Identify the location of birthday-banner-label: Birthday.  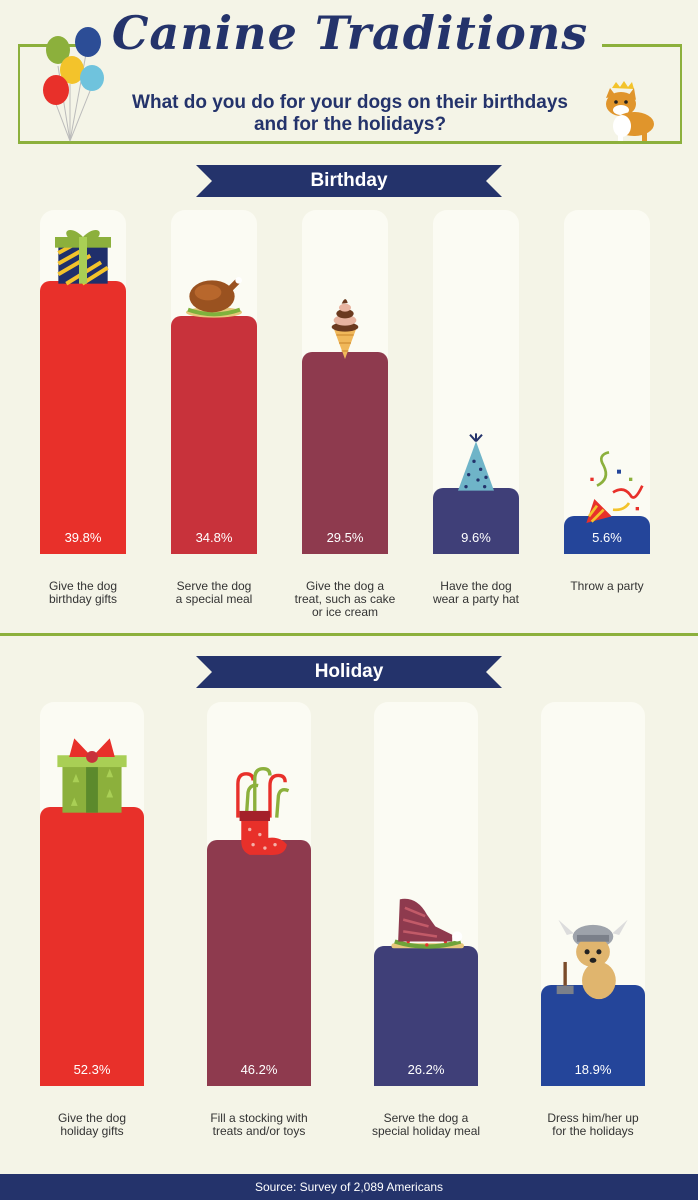
(349, 181).